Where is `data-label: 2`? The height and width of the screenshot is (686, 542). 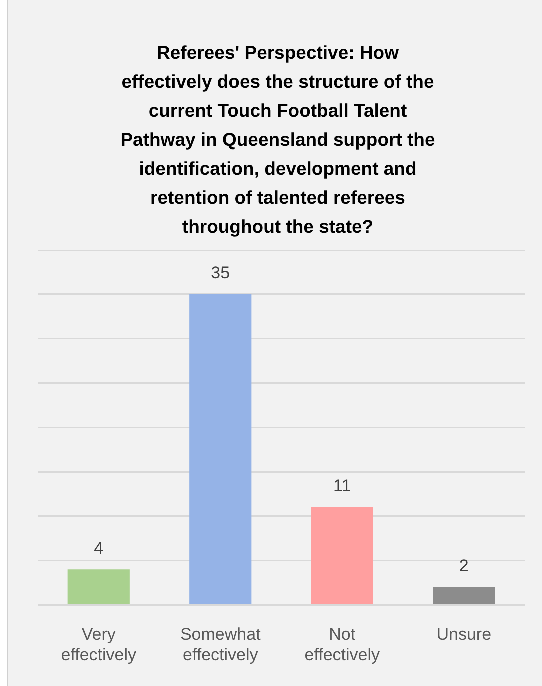 data-label: 2 is located at coordinates (464, 566).